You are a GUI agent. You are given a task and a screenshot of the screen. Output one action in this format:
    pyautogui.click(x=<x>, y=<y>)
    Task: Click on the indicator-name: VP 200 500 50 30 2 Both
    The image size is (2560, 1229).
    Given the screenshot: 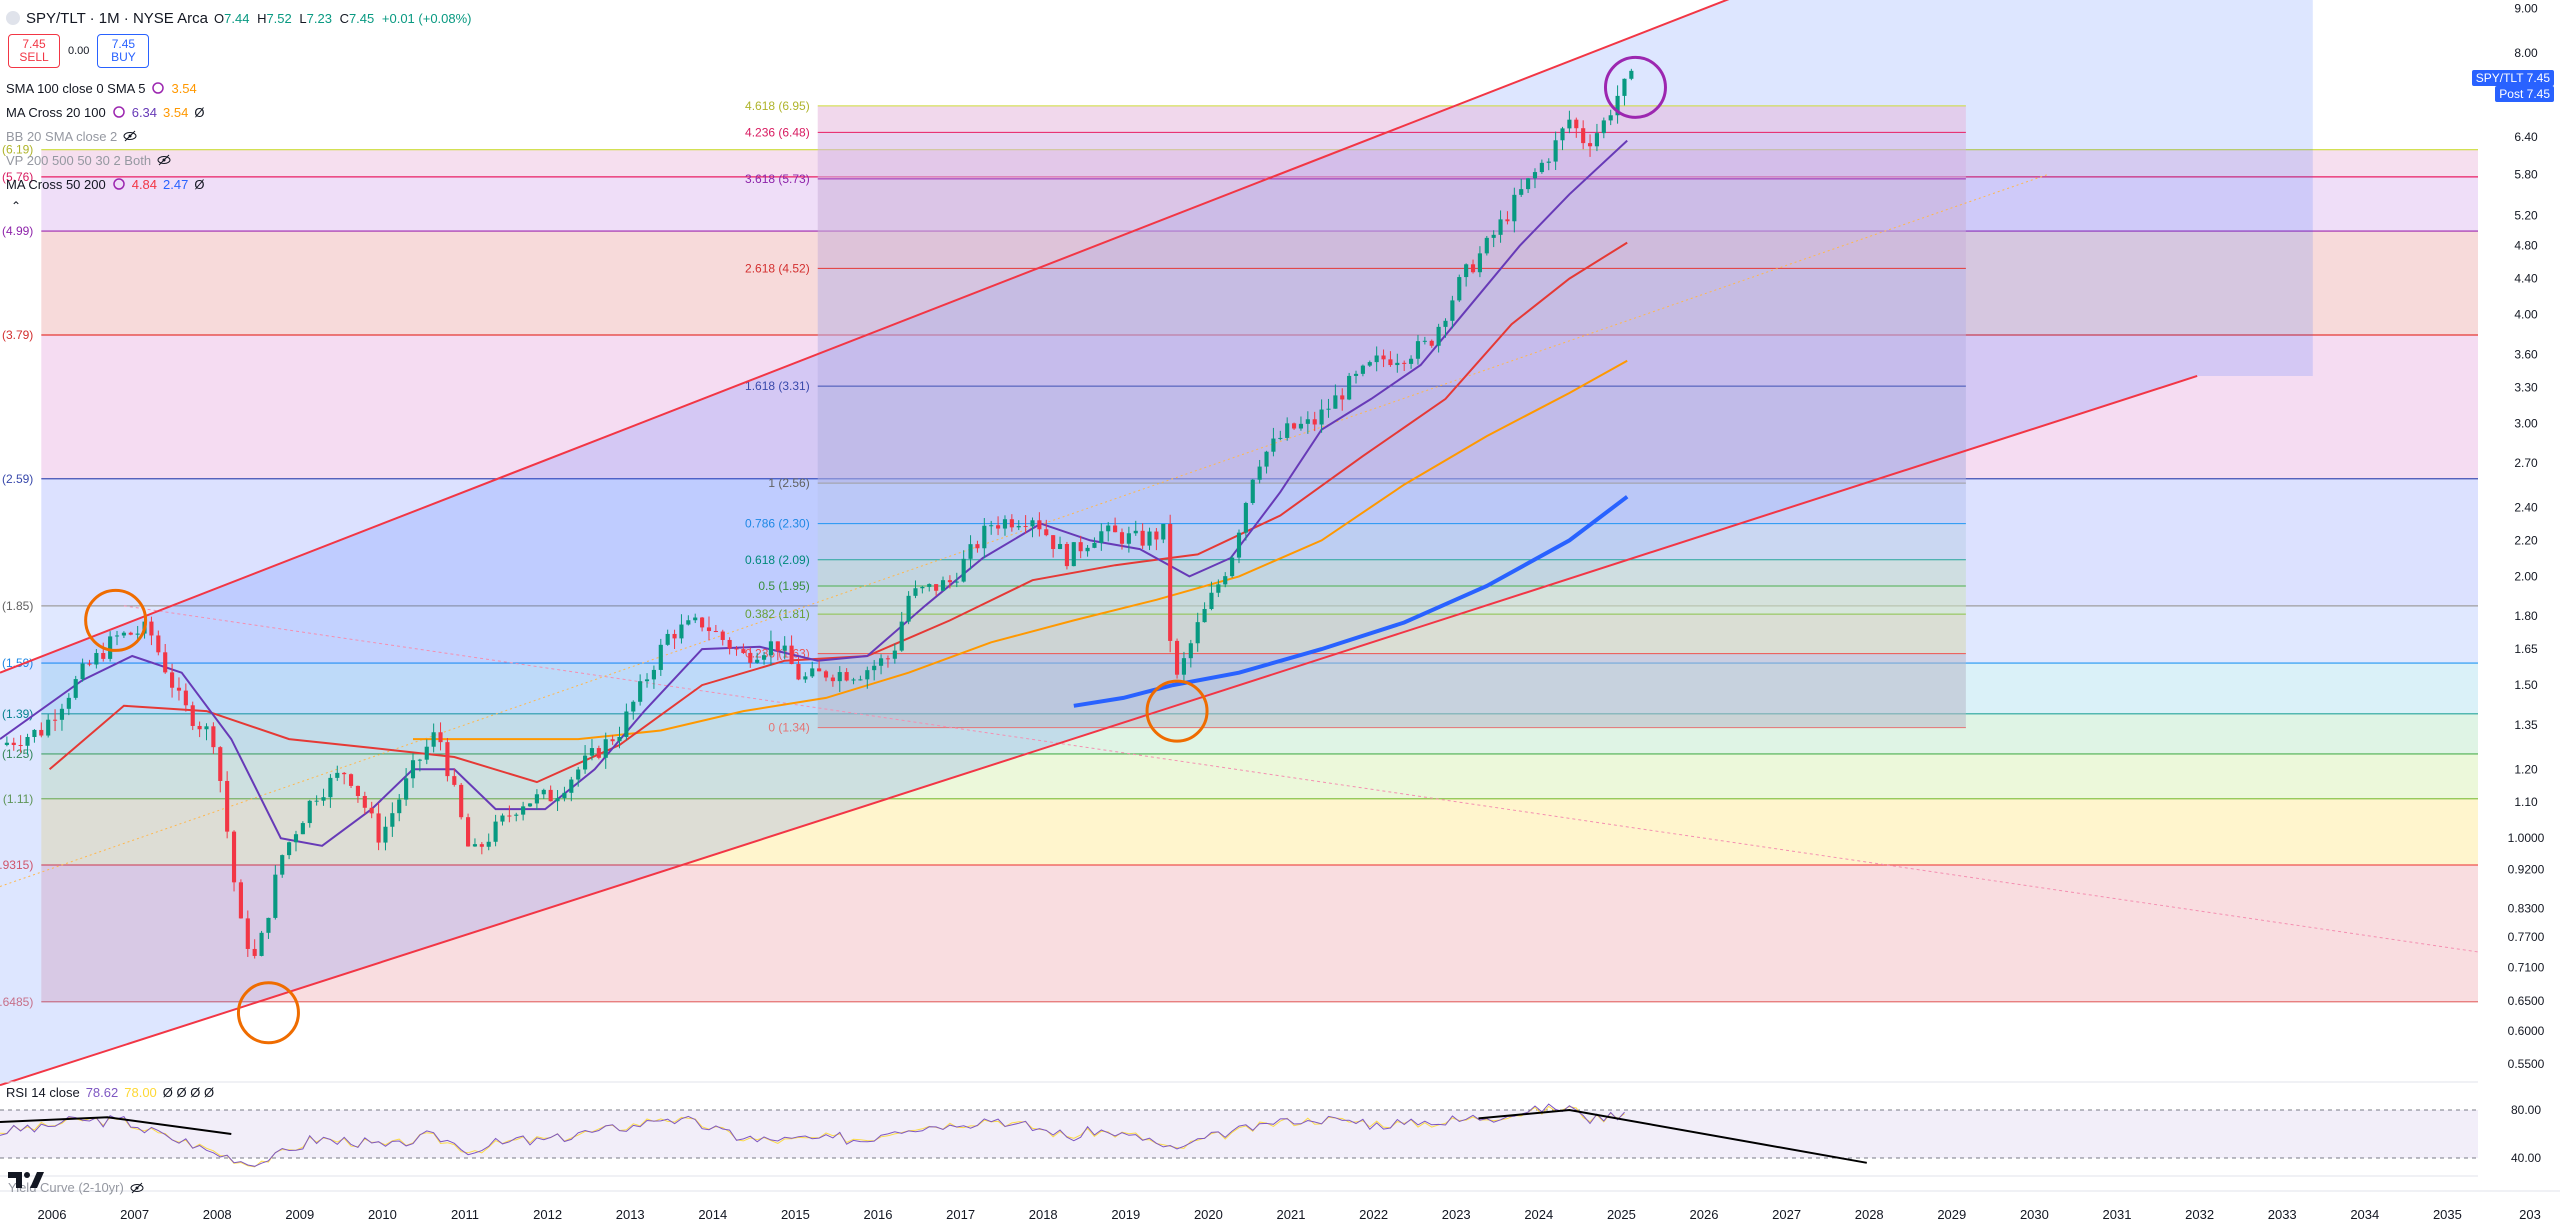 What is the action you would take?
    pyautogui.click(x=79, y=160)
    